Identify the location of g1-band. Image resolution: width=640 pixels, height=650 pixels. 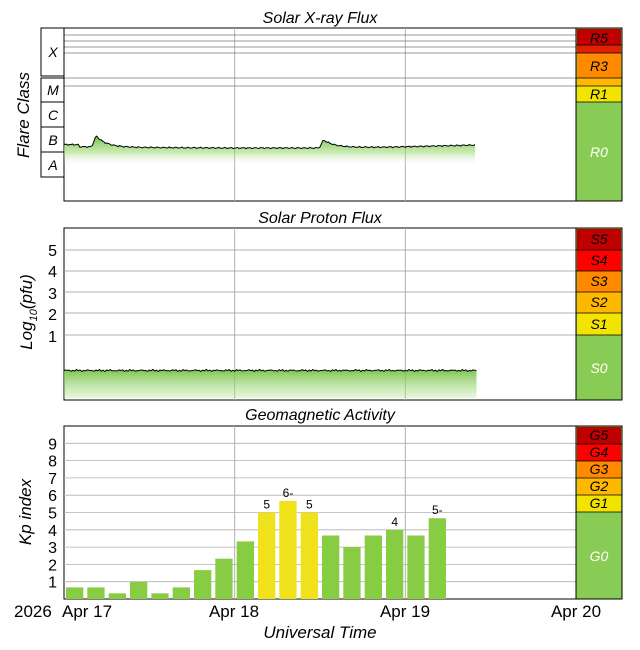
(599, 503).